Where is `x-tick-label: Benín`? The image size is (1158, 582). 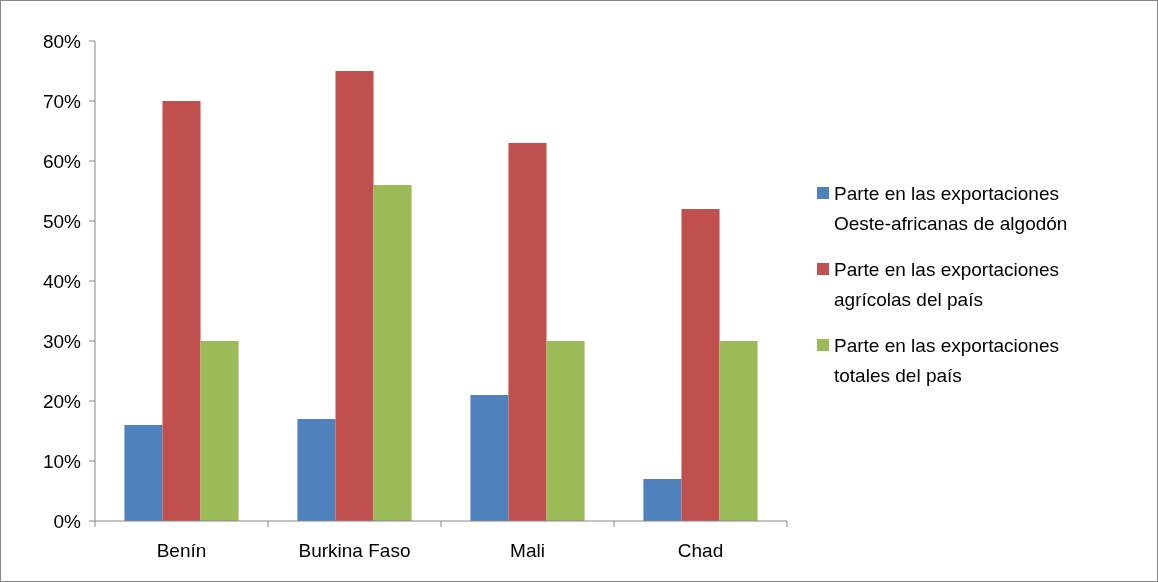 x-tick-label: Benín is located at coordinates (181, 550).